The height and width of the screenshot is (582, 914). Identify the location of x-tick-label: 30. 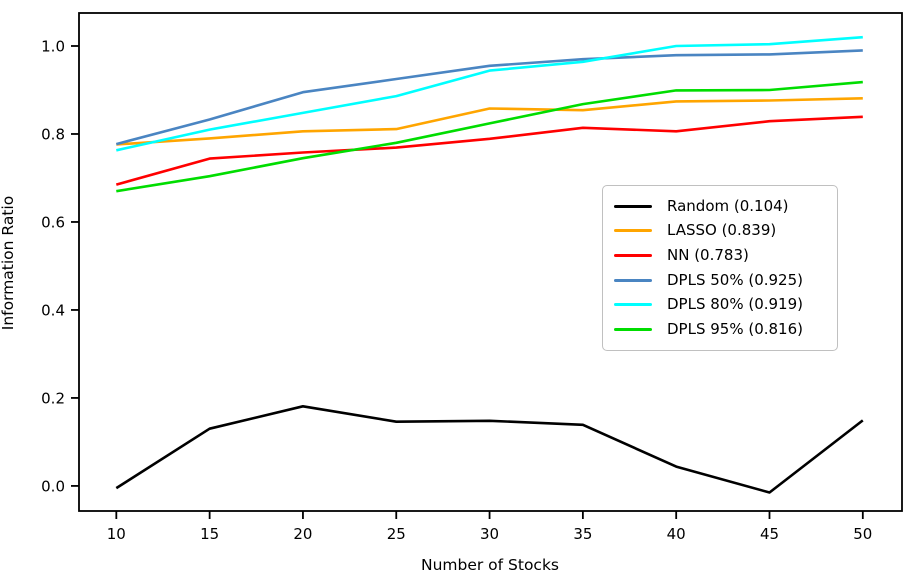
(489, 534).